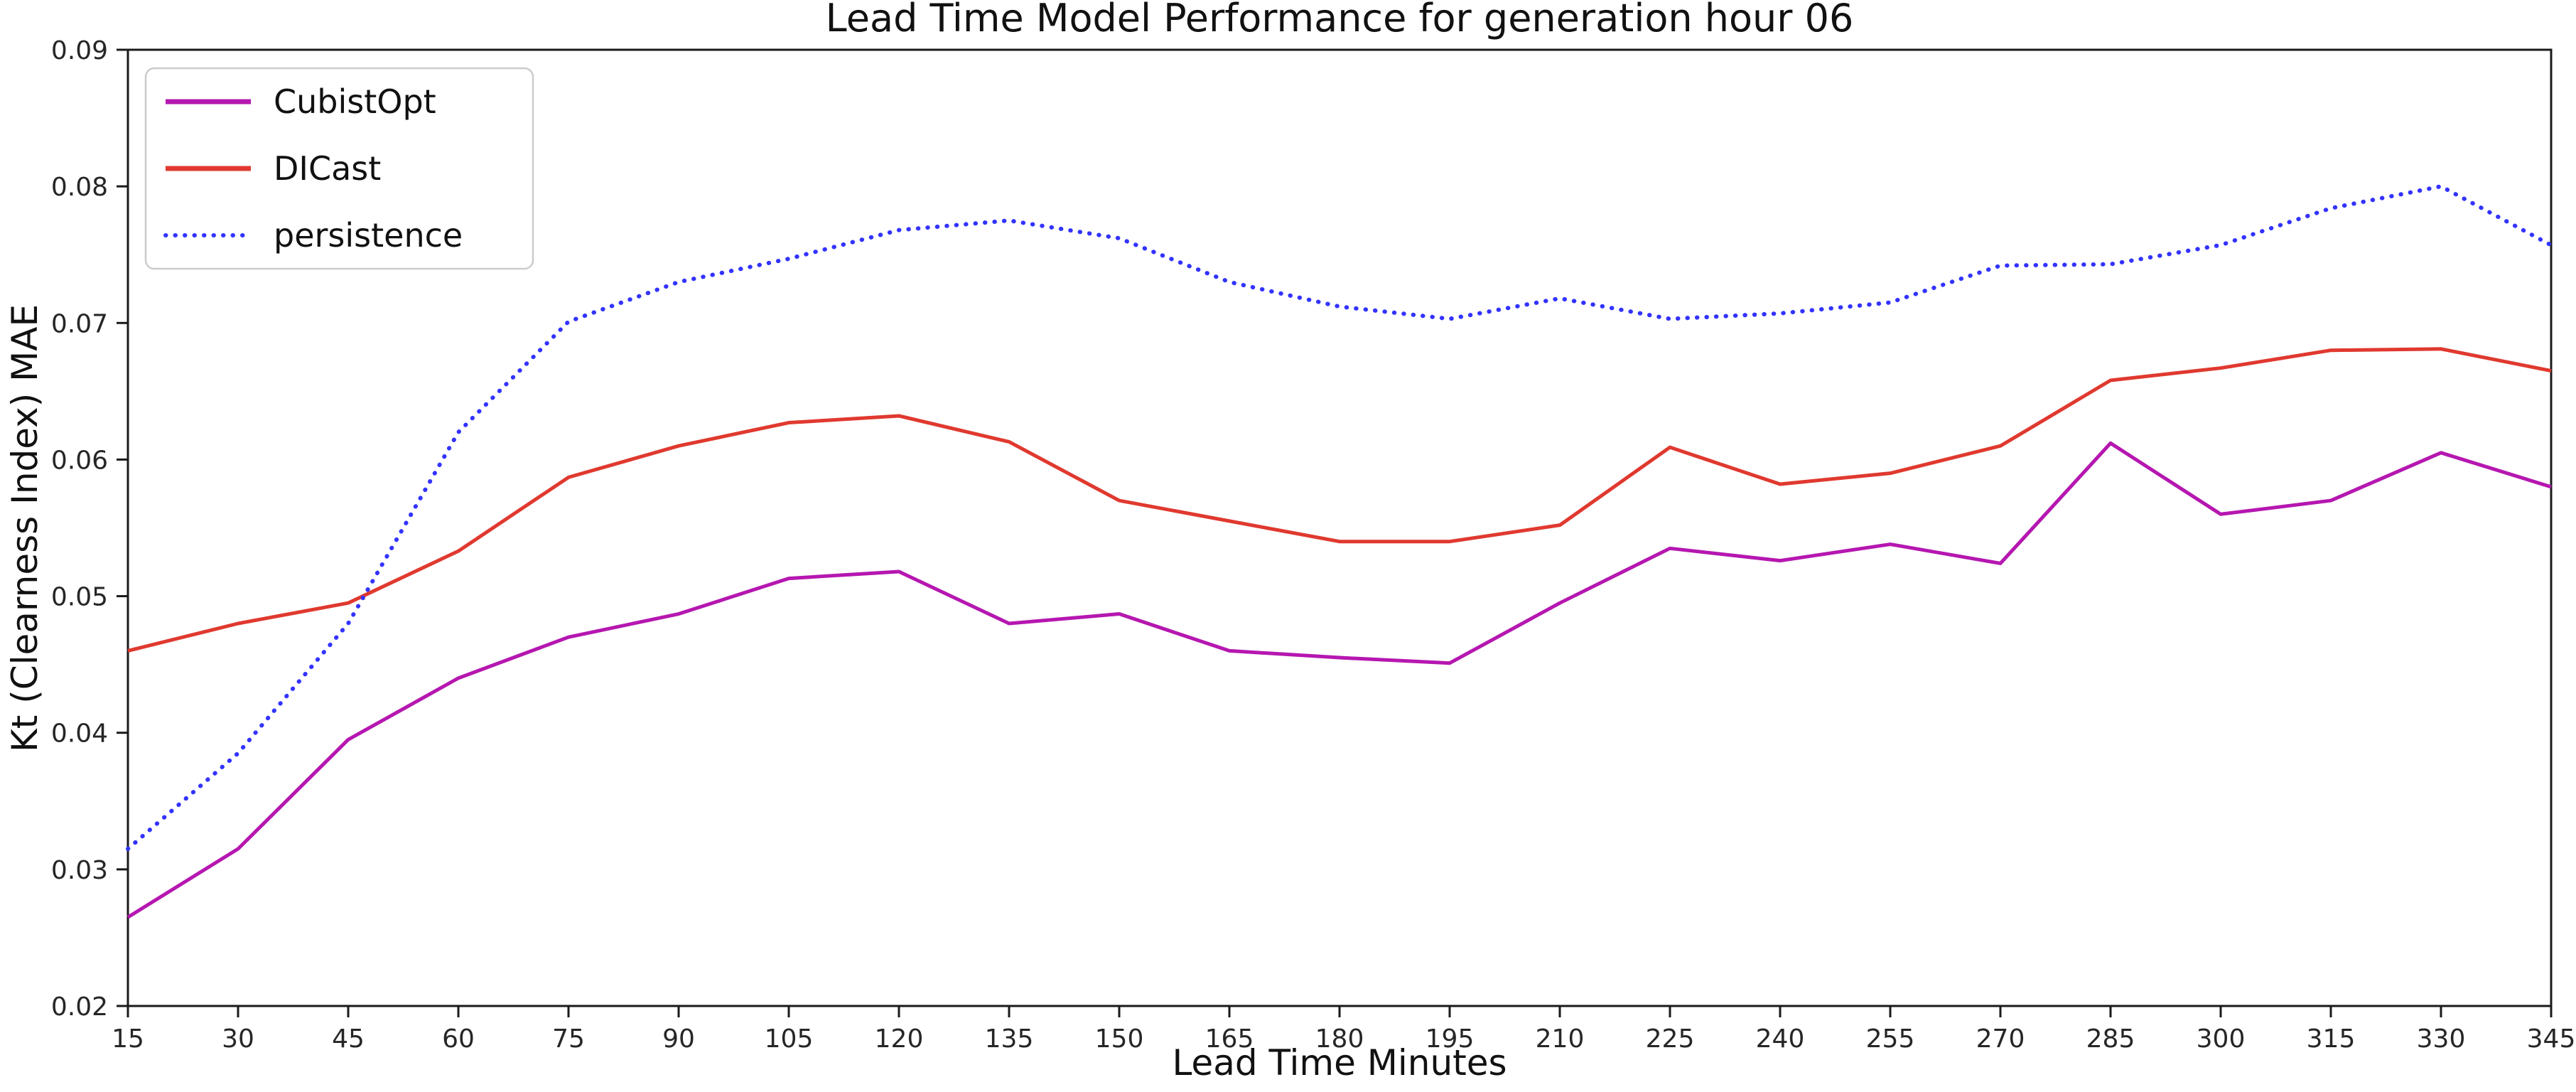 The image size is (2576, 1092). Describe the element at coordinates (1450, 1039) in the screenshot. I see `x-tick-label: 195` at that location.